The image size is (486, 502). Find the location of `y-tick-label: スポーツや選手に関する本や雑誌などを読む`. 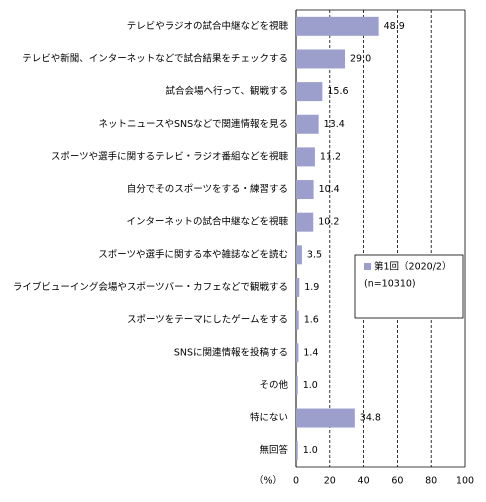

y-tick-label: スポーツや選手に関する本や雑誌などを読む is located at coordinates (193, 254).